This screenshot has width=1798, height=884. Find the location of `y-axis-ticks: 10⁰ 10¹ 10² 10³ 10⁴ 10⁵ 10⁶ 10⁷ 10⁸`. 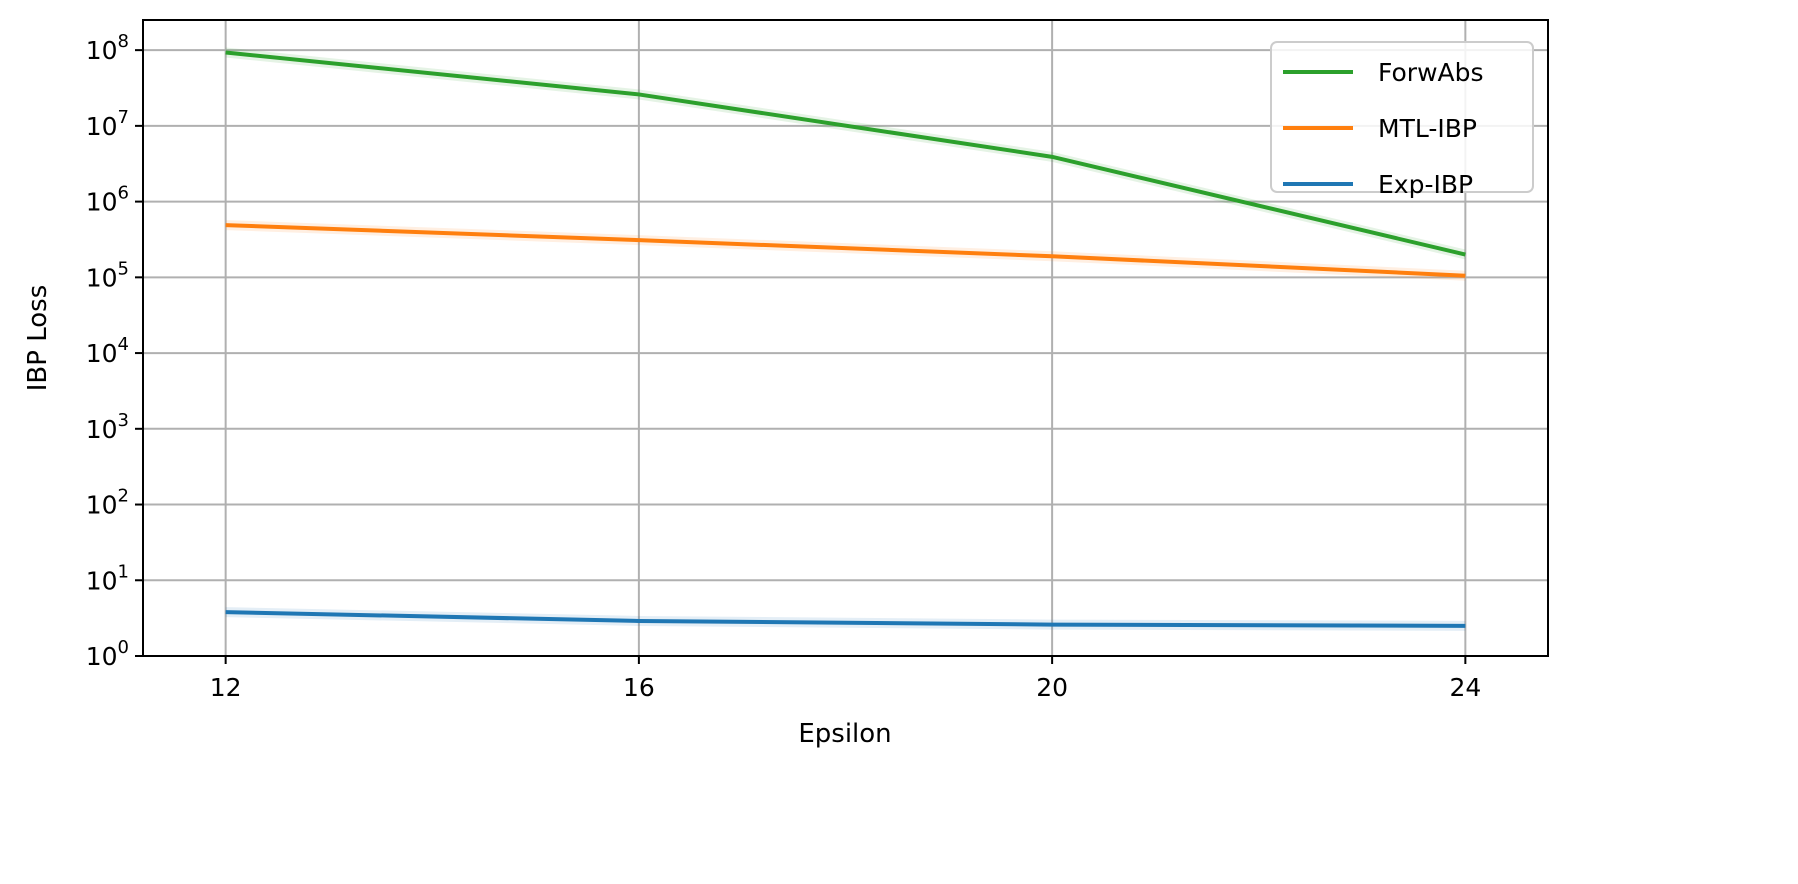

y-axis-ticks: 10⁰ 10¹ 10² 10³ 10⁴ 10⁵ 10⁶ 10⁷ 10⁸ is located at coordinates (114, 351).